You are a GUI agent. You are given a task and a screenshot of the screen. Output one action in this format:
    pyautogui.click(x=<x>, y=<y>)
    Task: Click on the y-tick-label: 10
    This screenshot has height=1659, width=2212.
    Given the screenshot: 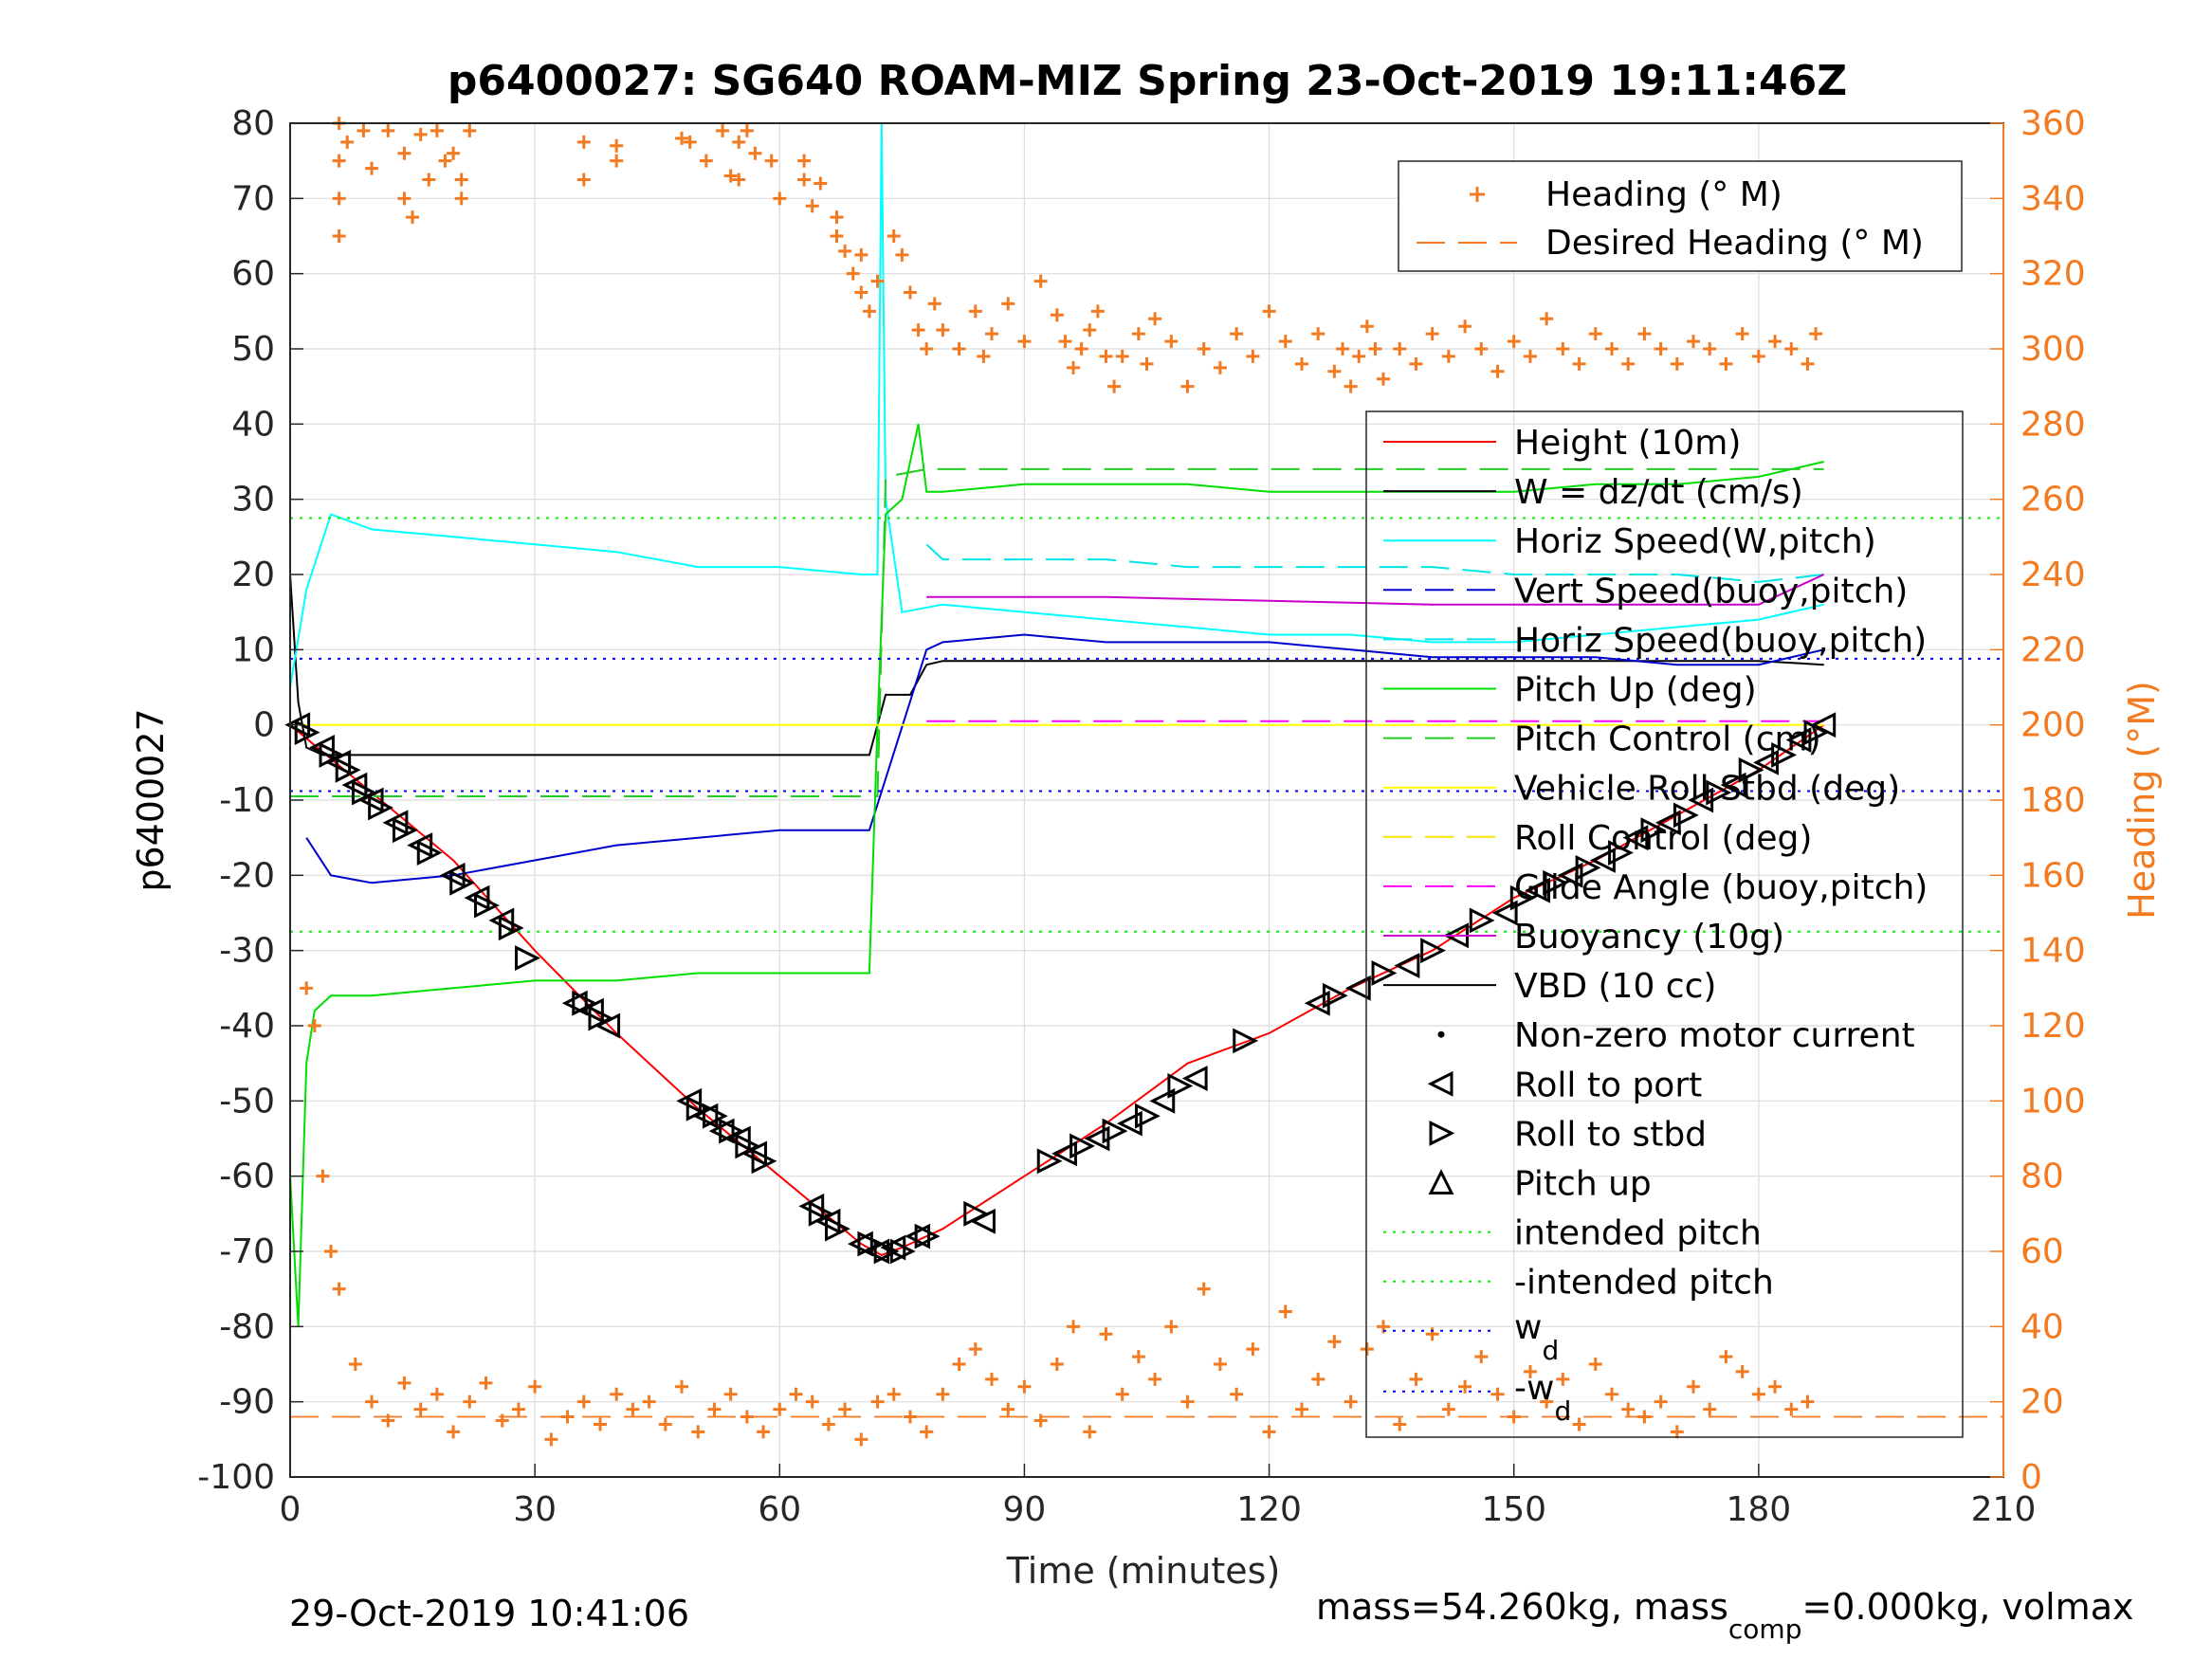 What is the action you would take?
    pyautogui.click(x=253, y=649)
    